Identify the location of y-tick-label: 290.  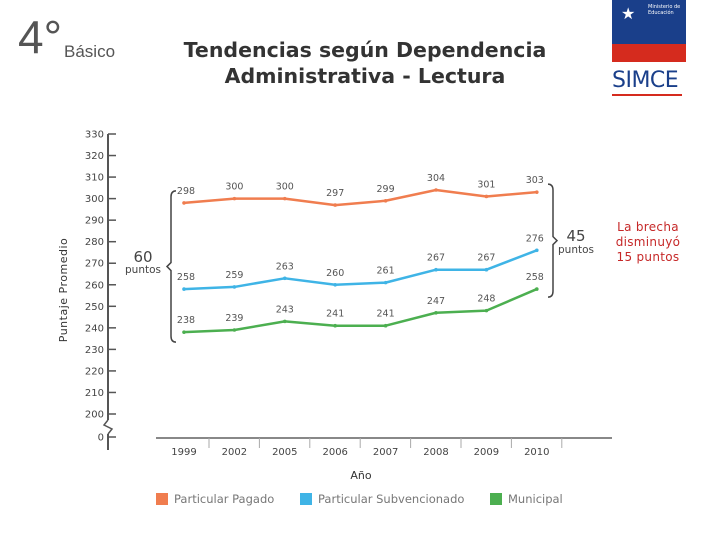
(94, 221).